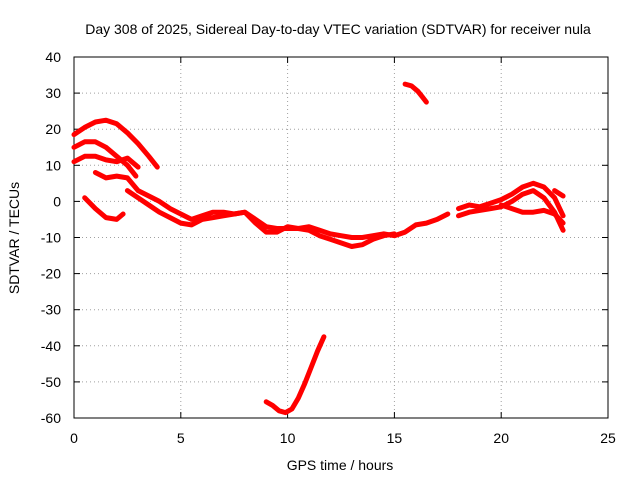 The image size is (640, 480). What do you see at coordinates (57, 201) in the screenshot?
I see `y-tick-label: 0` at bounding box center [57, 201].